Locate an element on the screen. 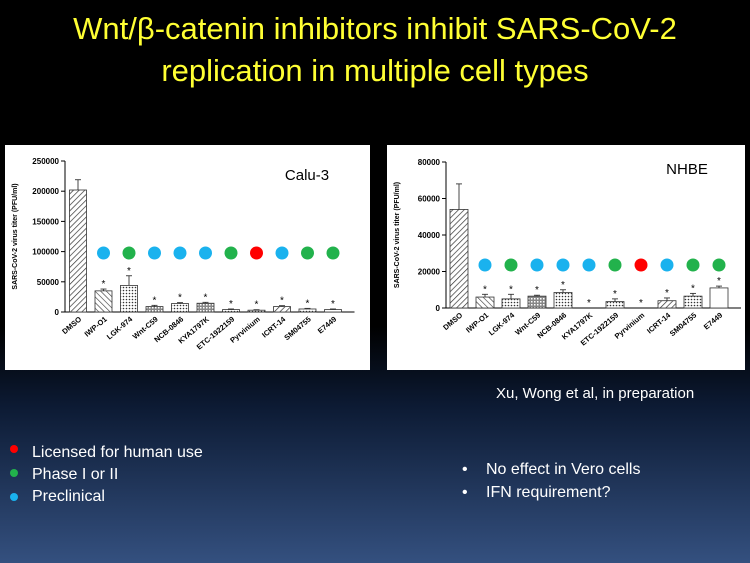 Image resolution: width=750 pixels, height=563 pixels. green-dot-icon is located at coordinates (14, 473).